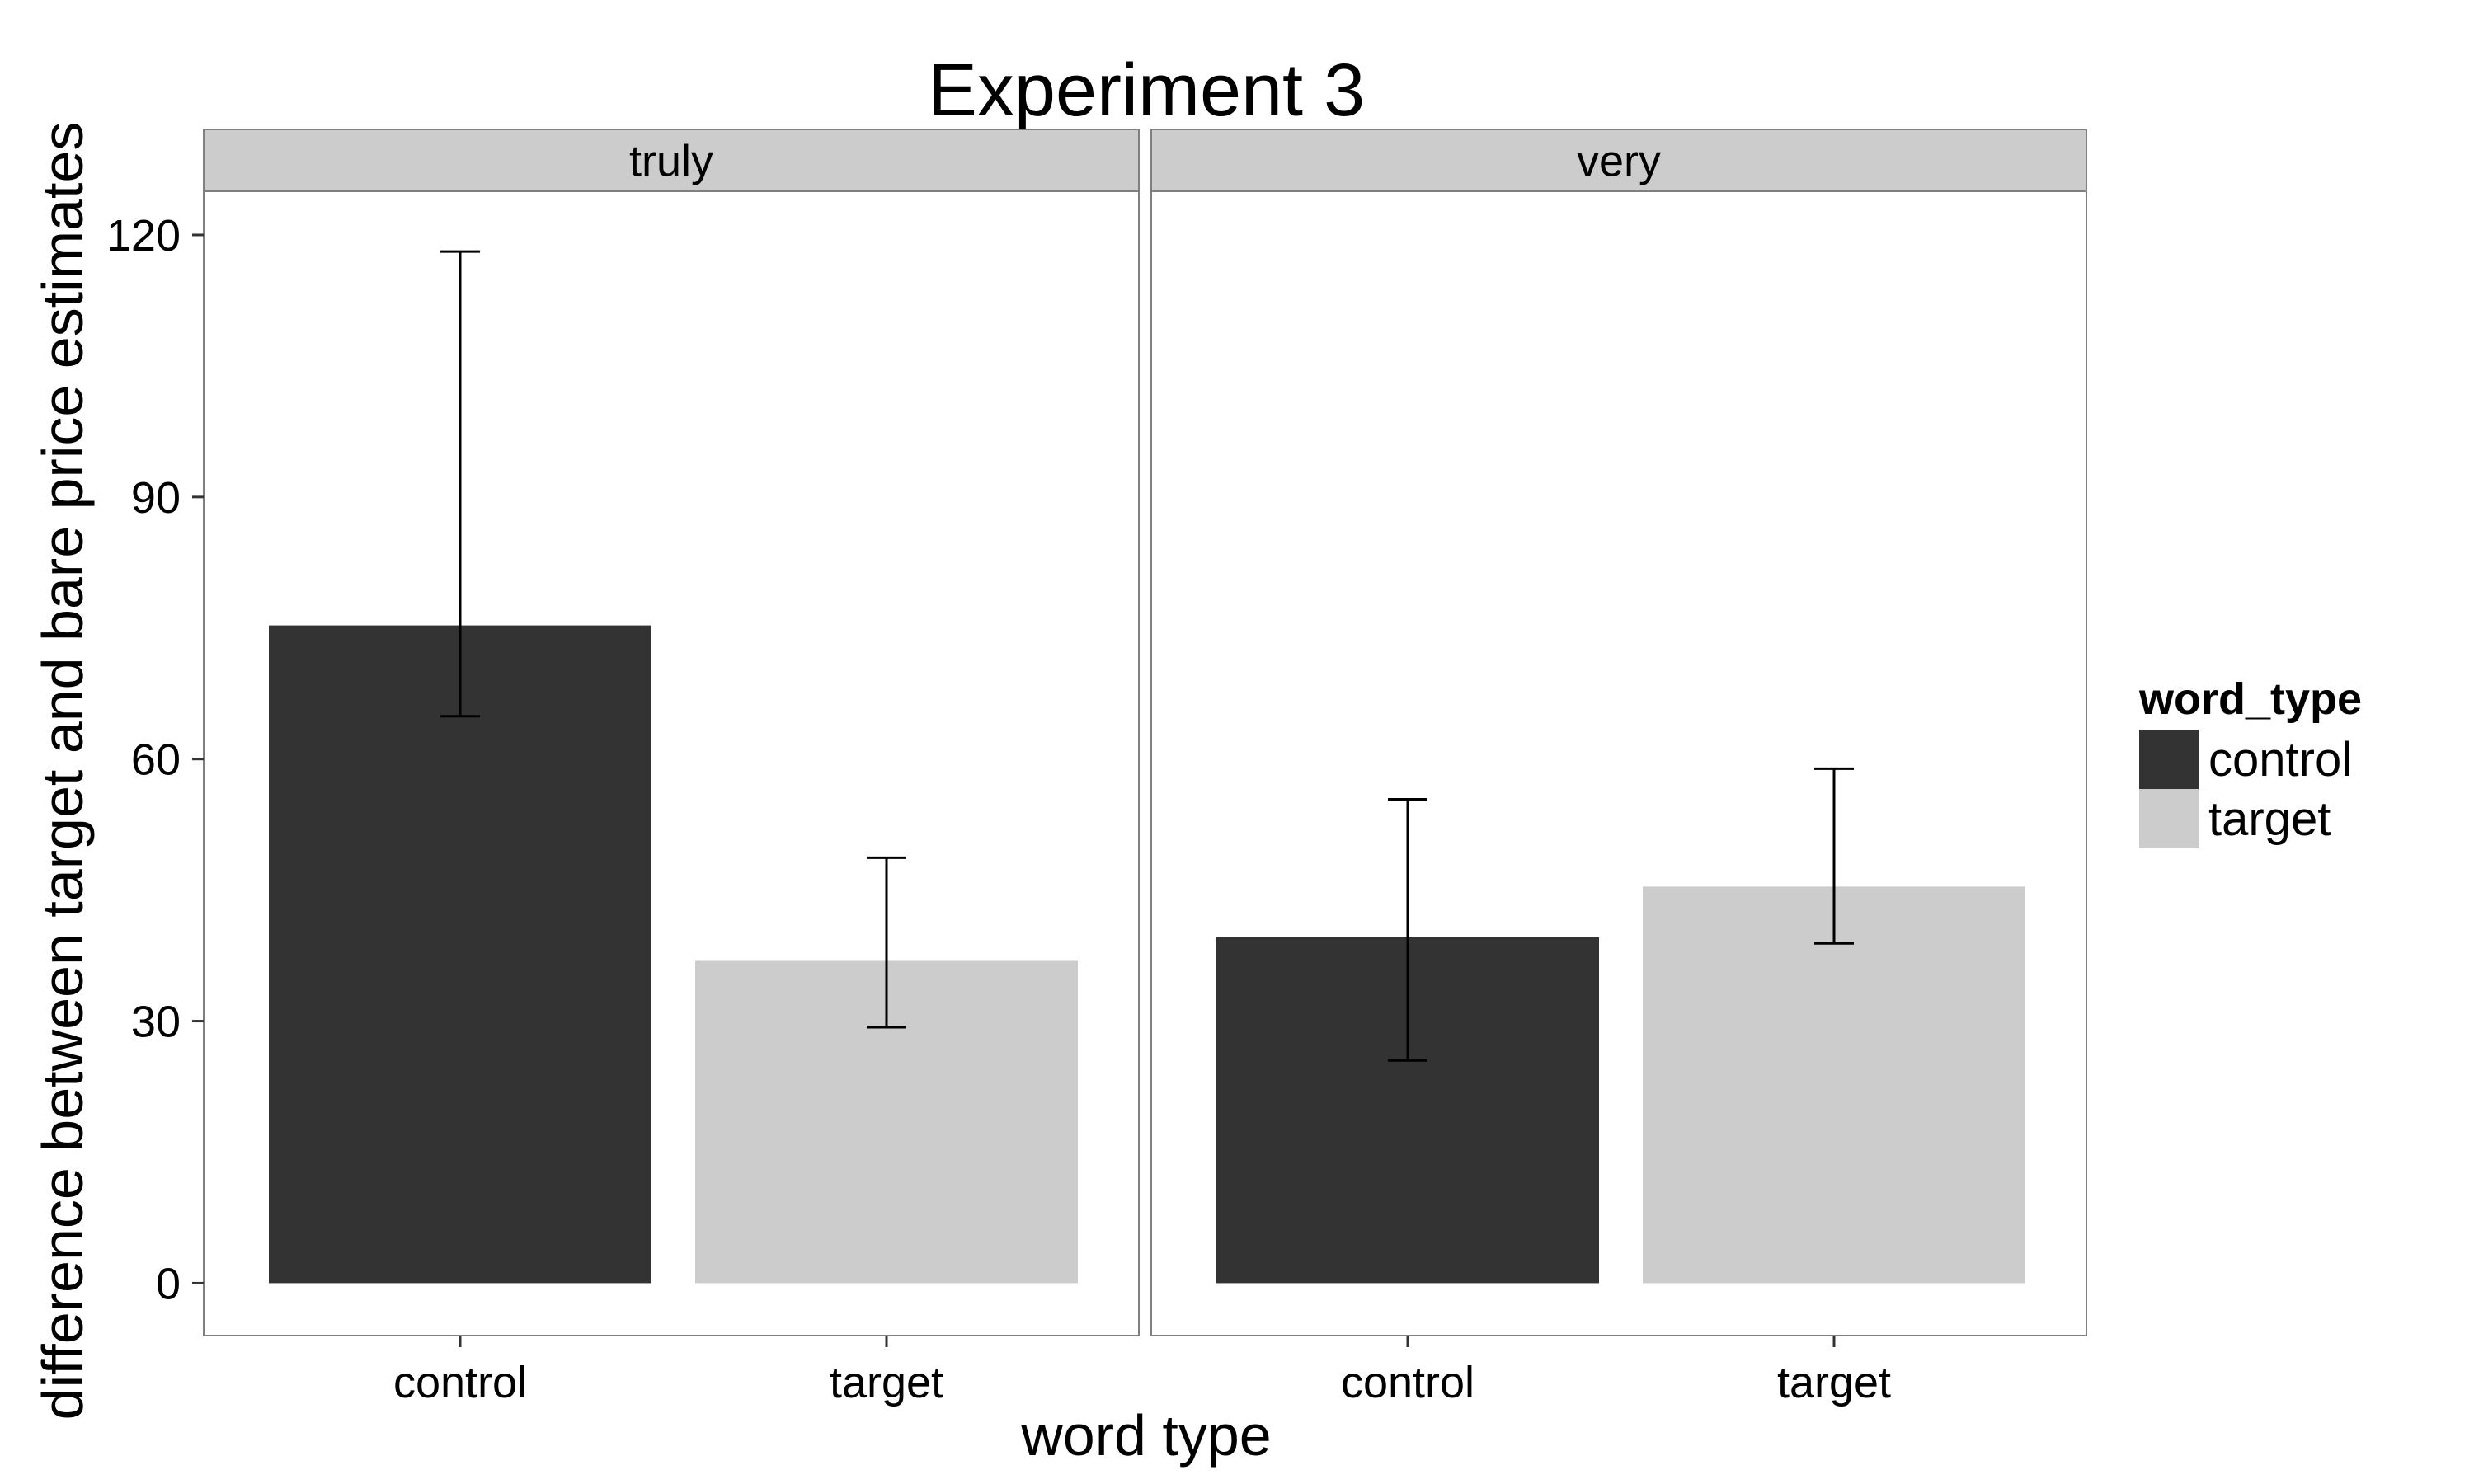 The height and width of the screenshot is (1484, 2474). Describe the element at coordinates (1145, 1435) in the screenshot. I see `x-axis-title: word type` at that location.